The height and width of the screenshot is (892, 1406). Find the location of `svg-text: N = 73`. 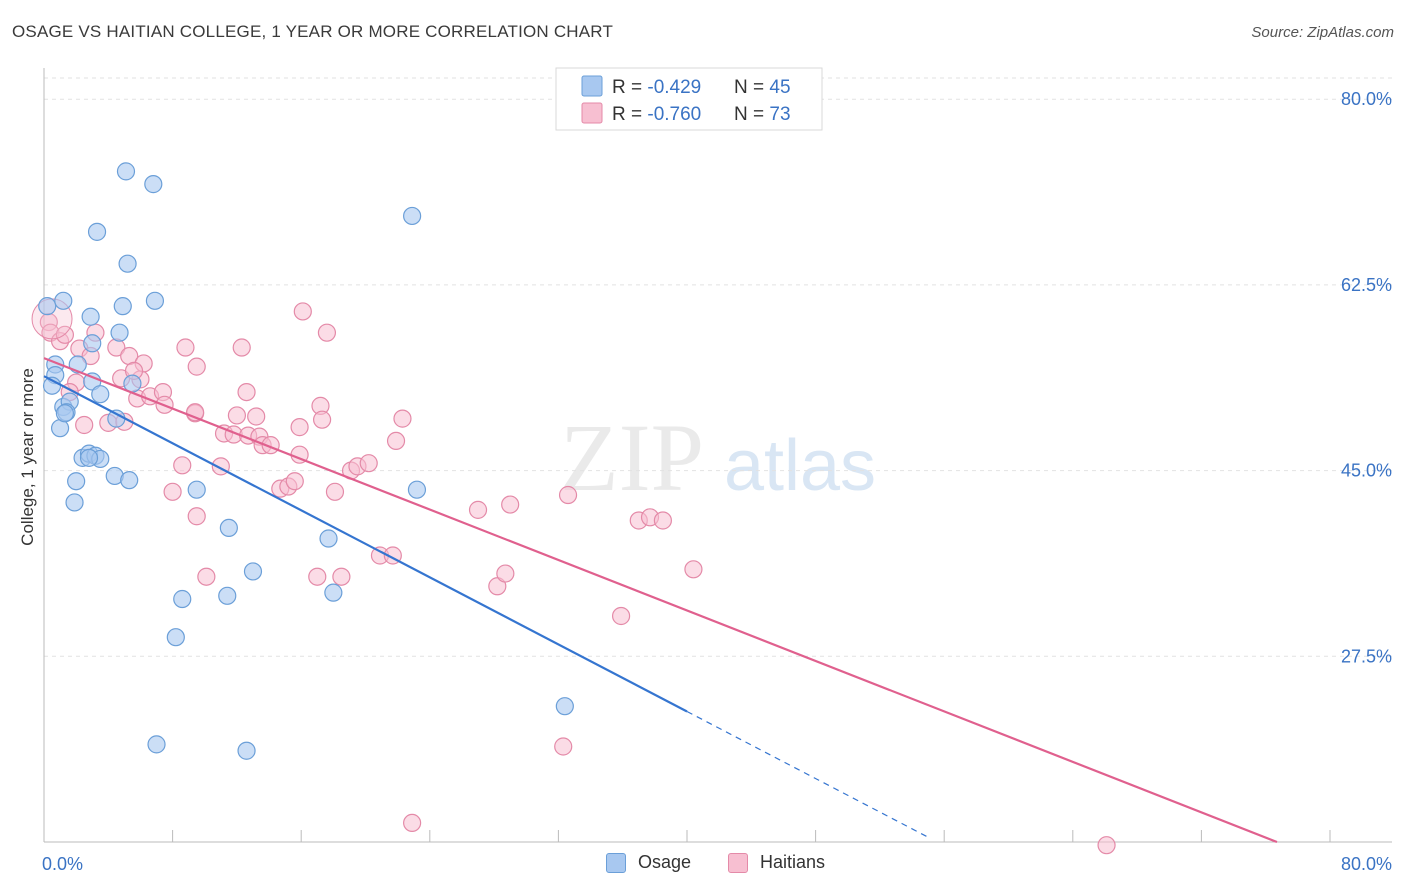

svg-text: N = 73 is located at coordinates (762, 114).